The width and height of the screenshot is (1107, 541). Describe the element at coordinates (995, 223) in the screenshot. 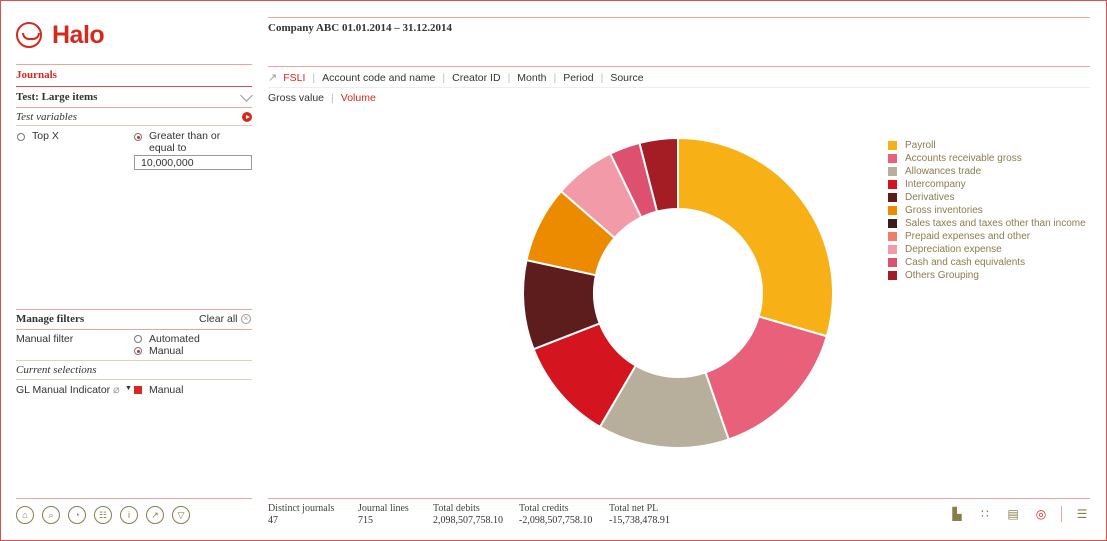

I see `legend-label: Sales taxes and taxes other than income` at that location.